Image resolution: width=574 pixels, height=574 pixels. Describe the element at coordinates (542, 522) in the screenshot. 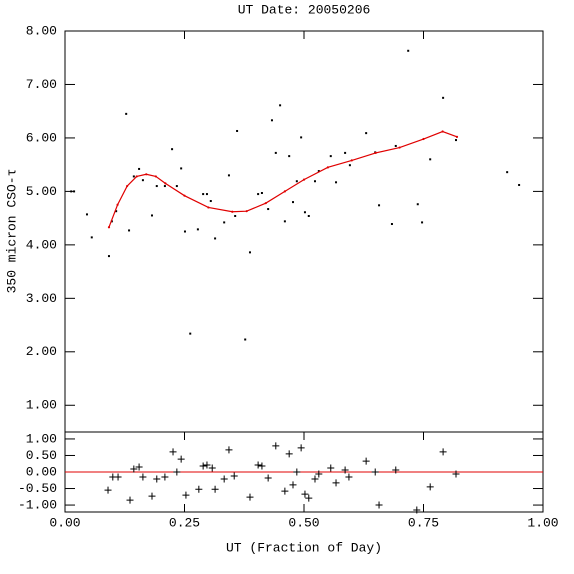

I see `x-tick-label: 1.00` at that location.